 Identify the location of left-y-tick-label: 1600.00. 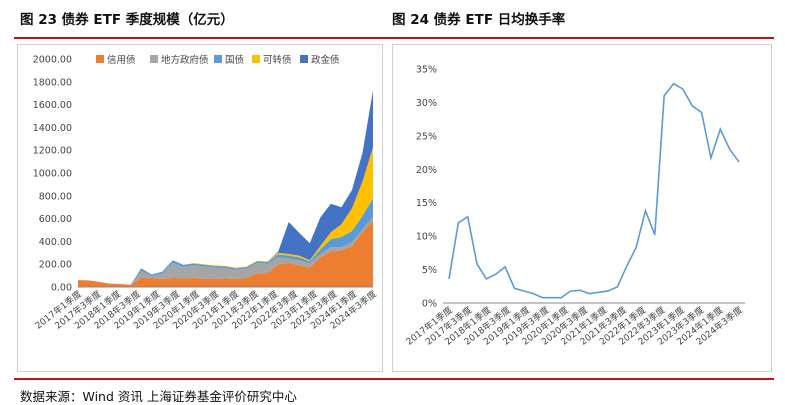
(52, 105).